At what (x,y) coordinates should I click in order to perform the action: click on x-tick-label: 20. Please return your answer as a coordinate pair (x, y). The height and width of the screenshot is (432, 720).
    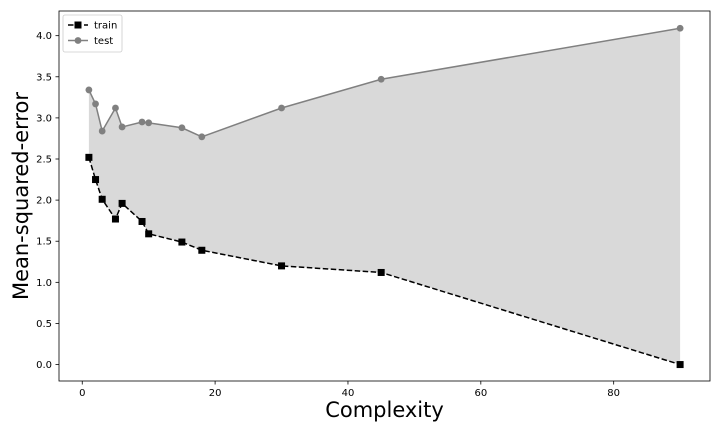
    Looking at the image, I should click on (215, 393).